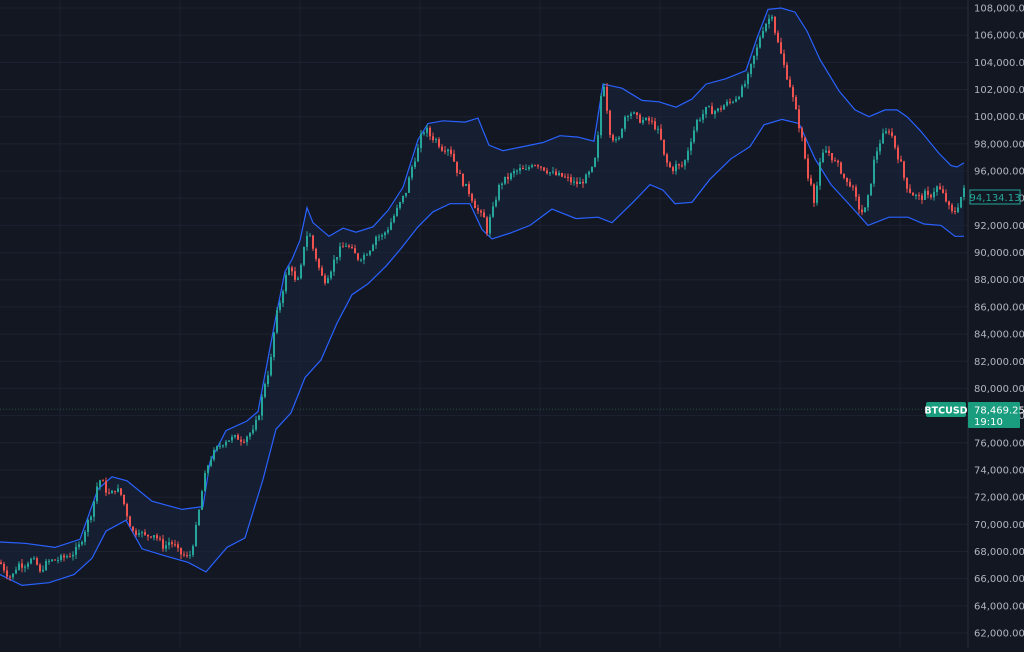 Image resolution: width=1024 pixels, height=652 pixels. I want to click on band-value-label: 94,134.13, so click(995, 198).